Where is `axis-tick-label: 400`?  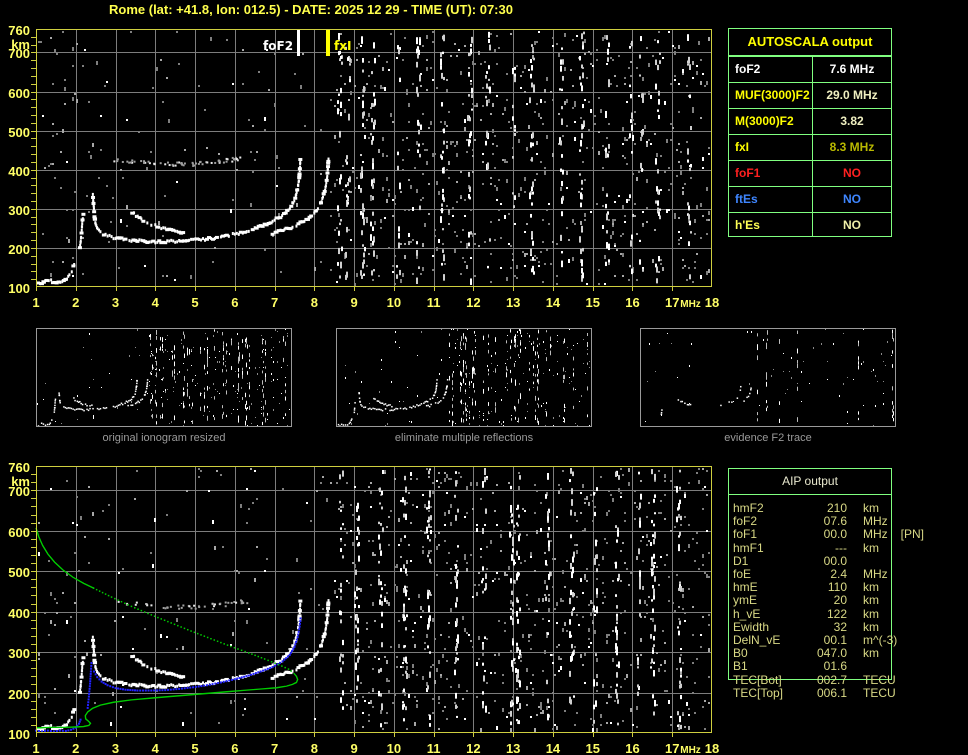 axis-tick-label: 400 is located at coordinates (19, 171).